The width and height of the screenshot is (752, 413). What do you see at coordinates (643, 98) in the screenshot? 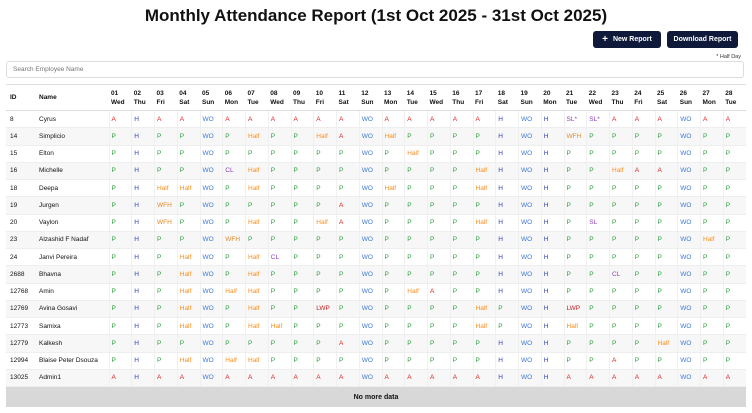
I see `column-header-day: 24 Fri` at bounding box center [643, 98].